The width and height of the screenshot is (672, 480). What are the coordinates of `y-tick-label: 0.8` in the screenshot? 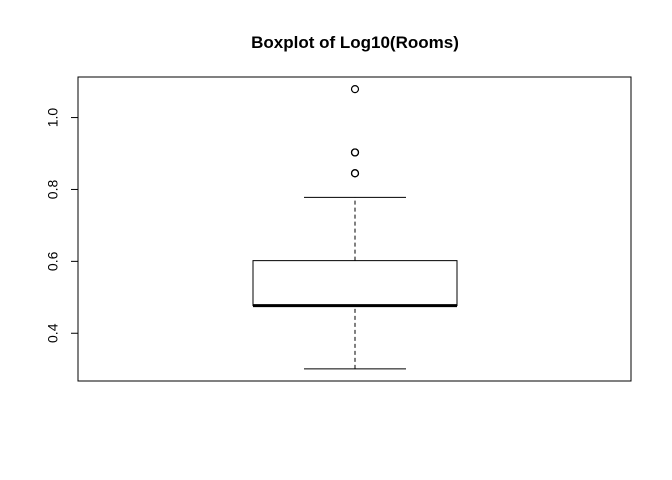 It's located at (53, 190).